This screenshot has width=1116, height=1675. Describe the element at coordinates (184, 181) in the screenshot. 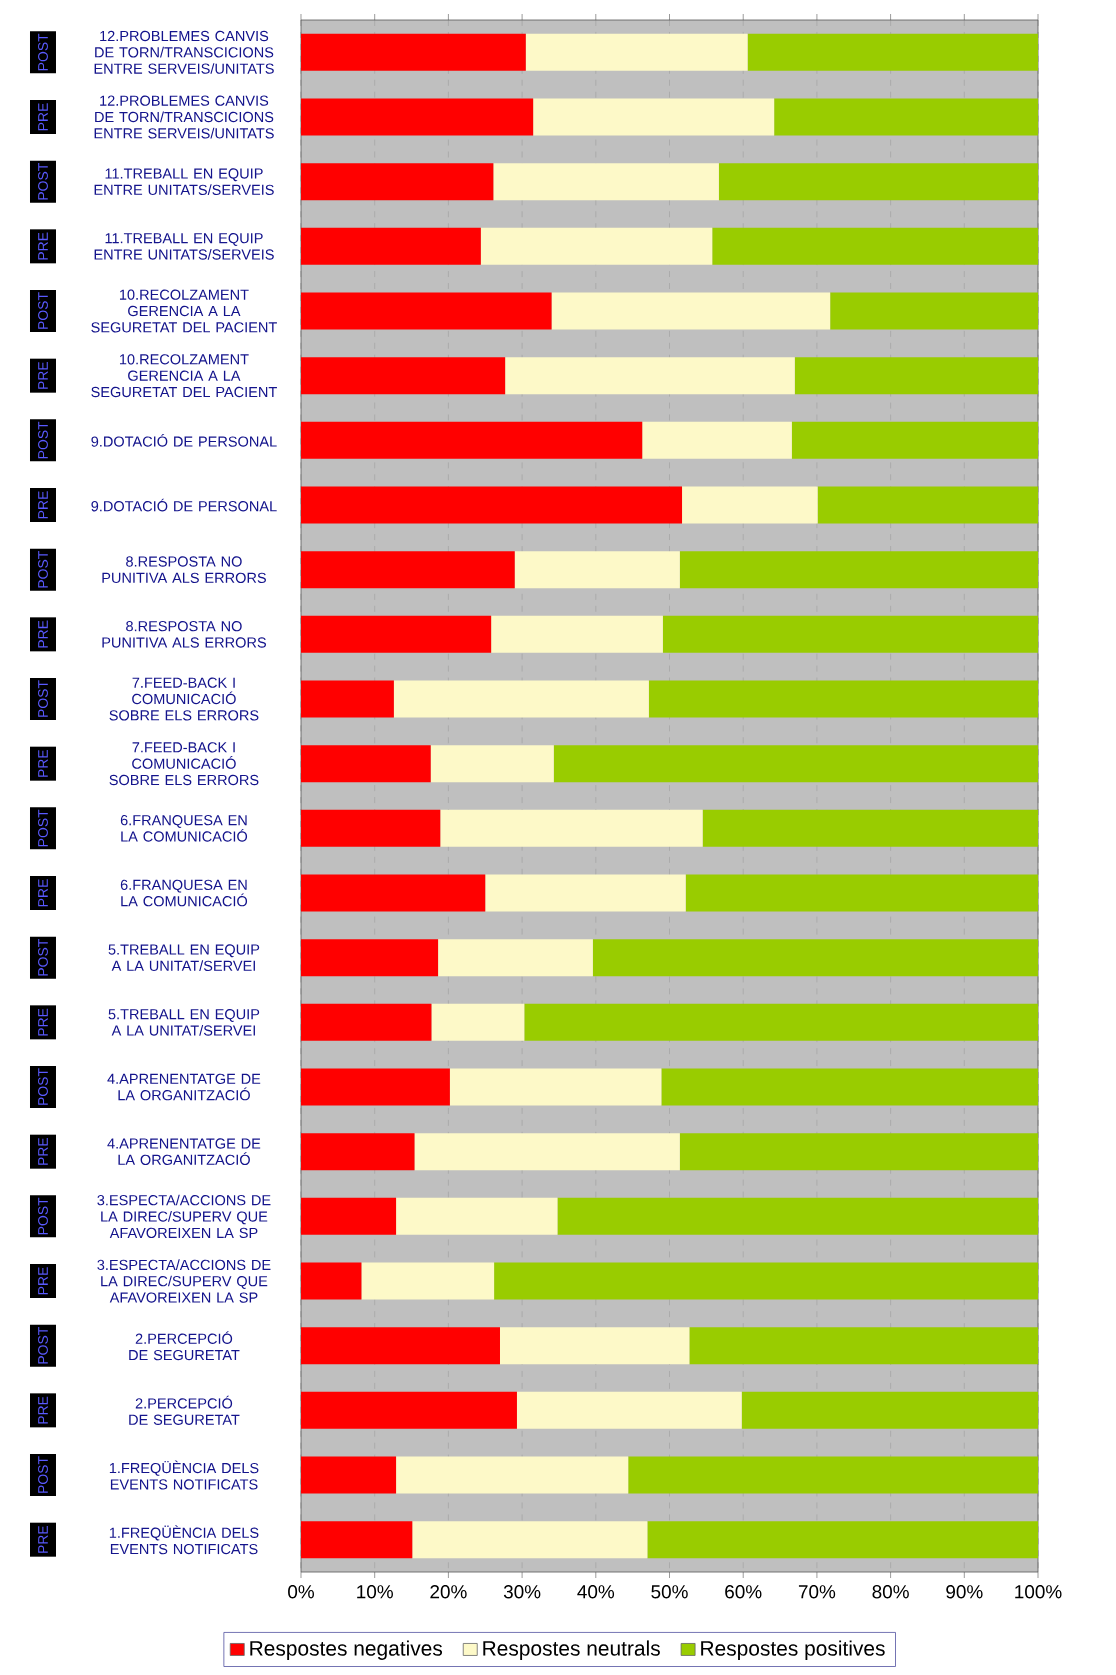

I see `y-tick-label: 11.TREBALL EN EQUIP ENTRE UNITATS/SERVEIS` at that location.